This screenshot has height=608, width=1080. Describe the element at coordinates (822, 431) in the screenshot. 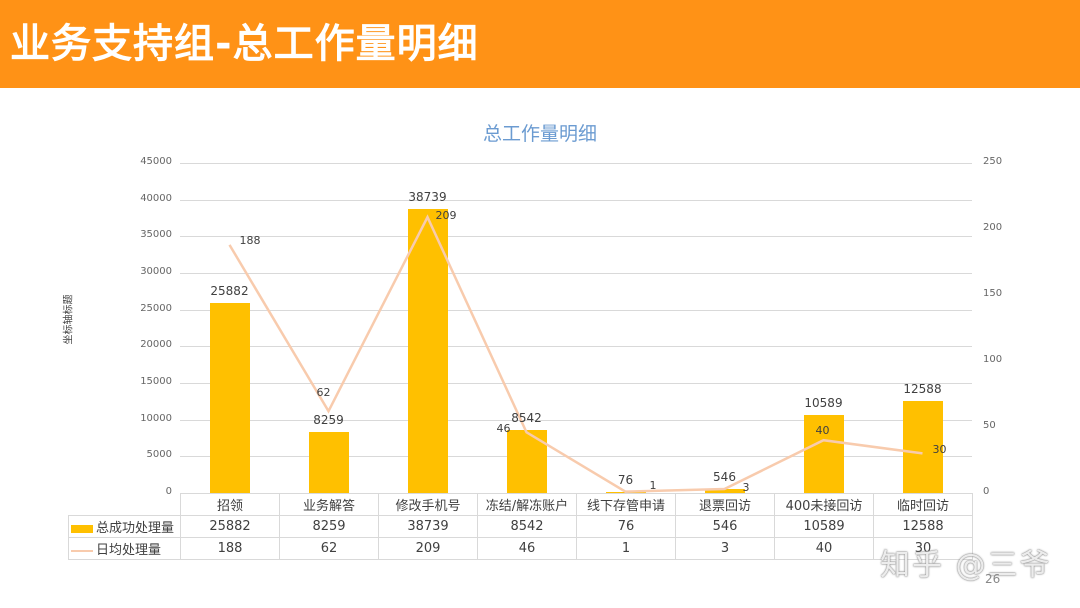

I see `line-value-label: 40` at that location.